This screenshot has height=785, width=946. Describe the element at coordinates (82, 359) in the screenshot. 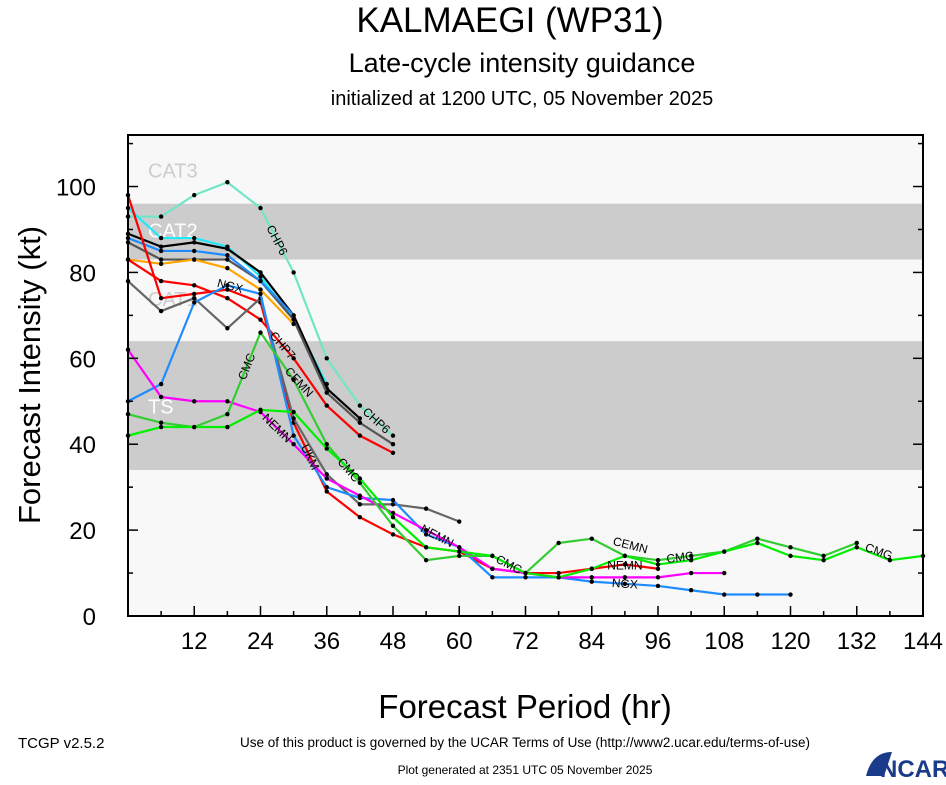

I see `y-tick-label: 60` at that location.